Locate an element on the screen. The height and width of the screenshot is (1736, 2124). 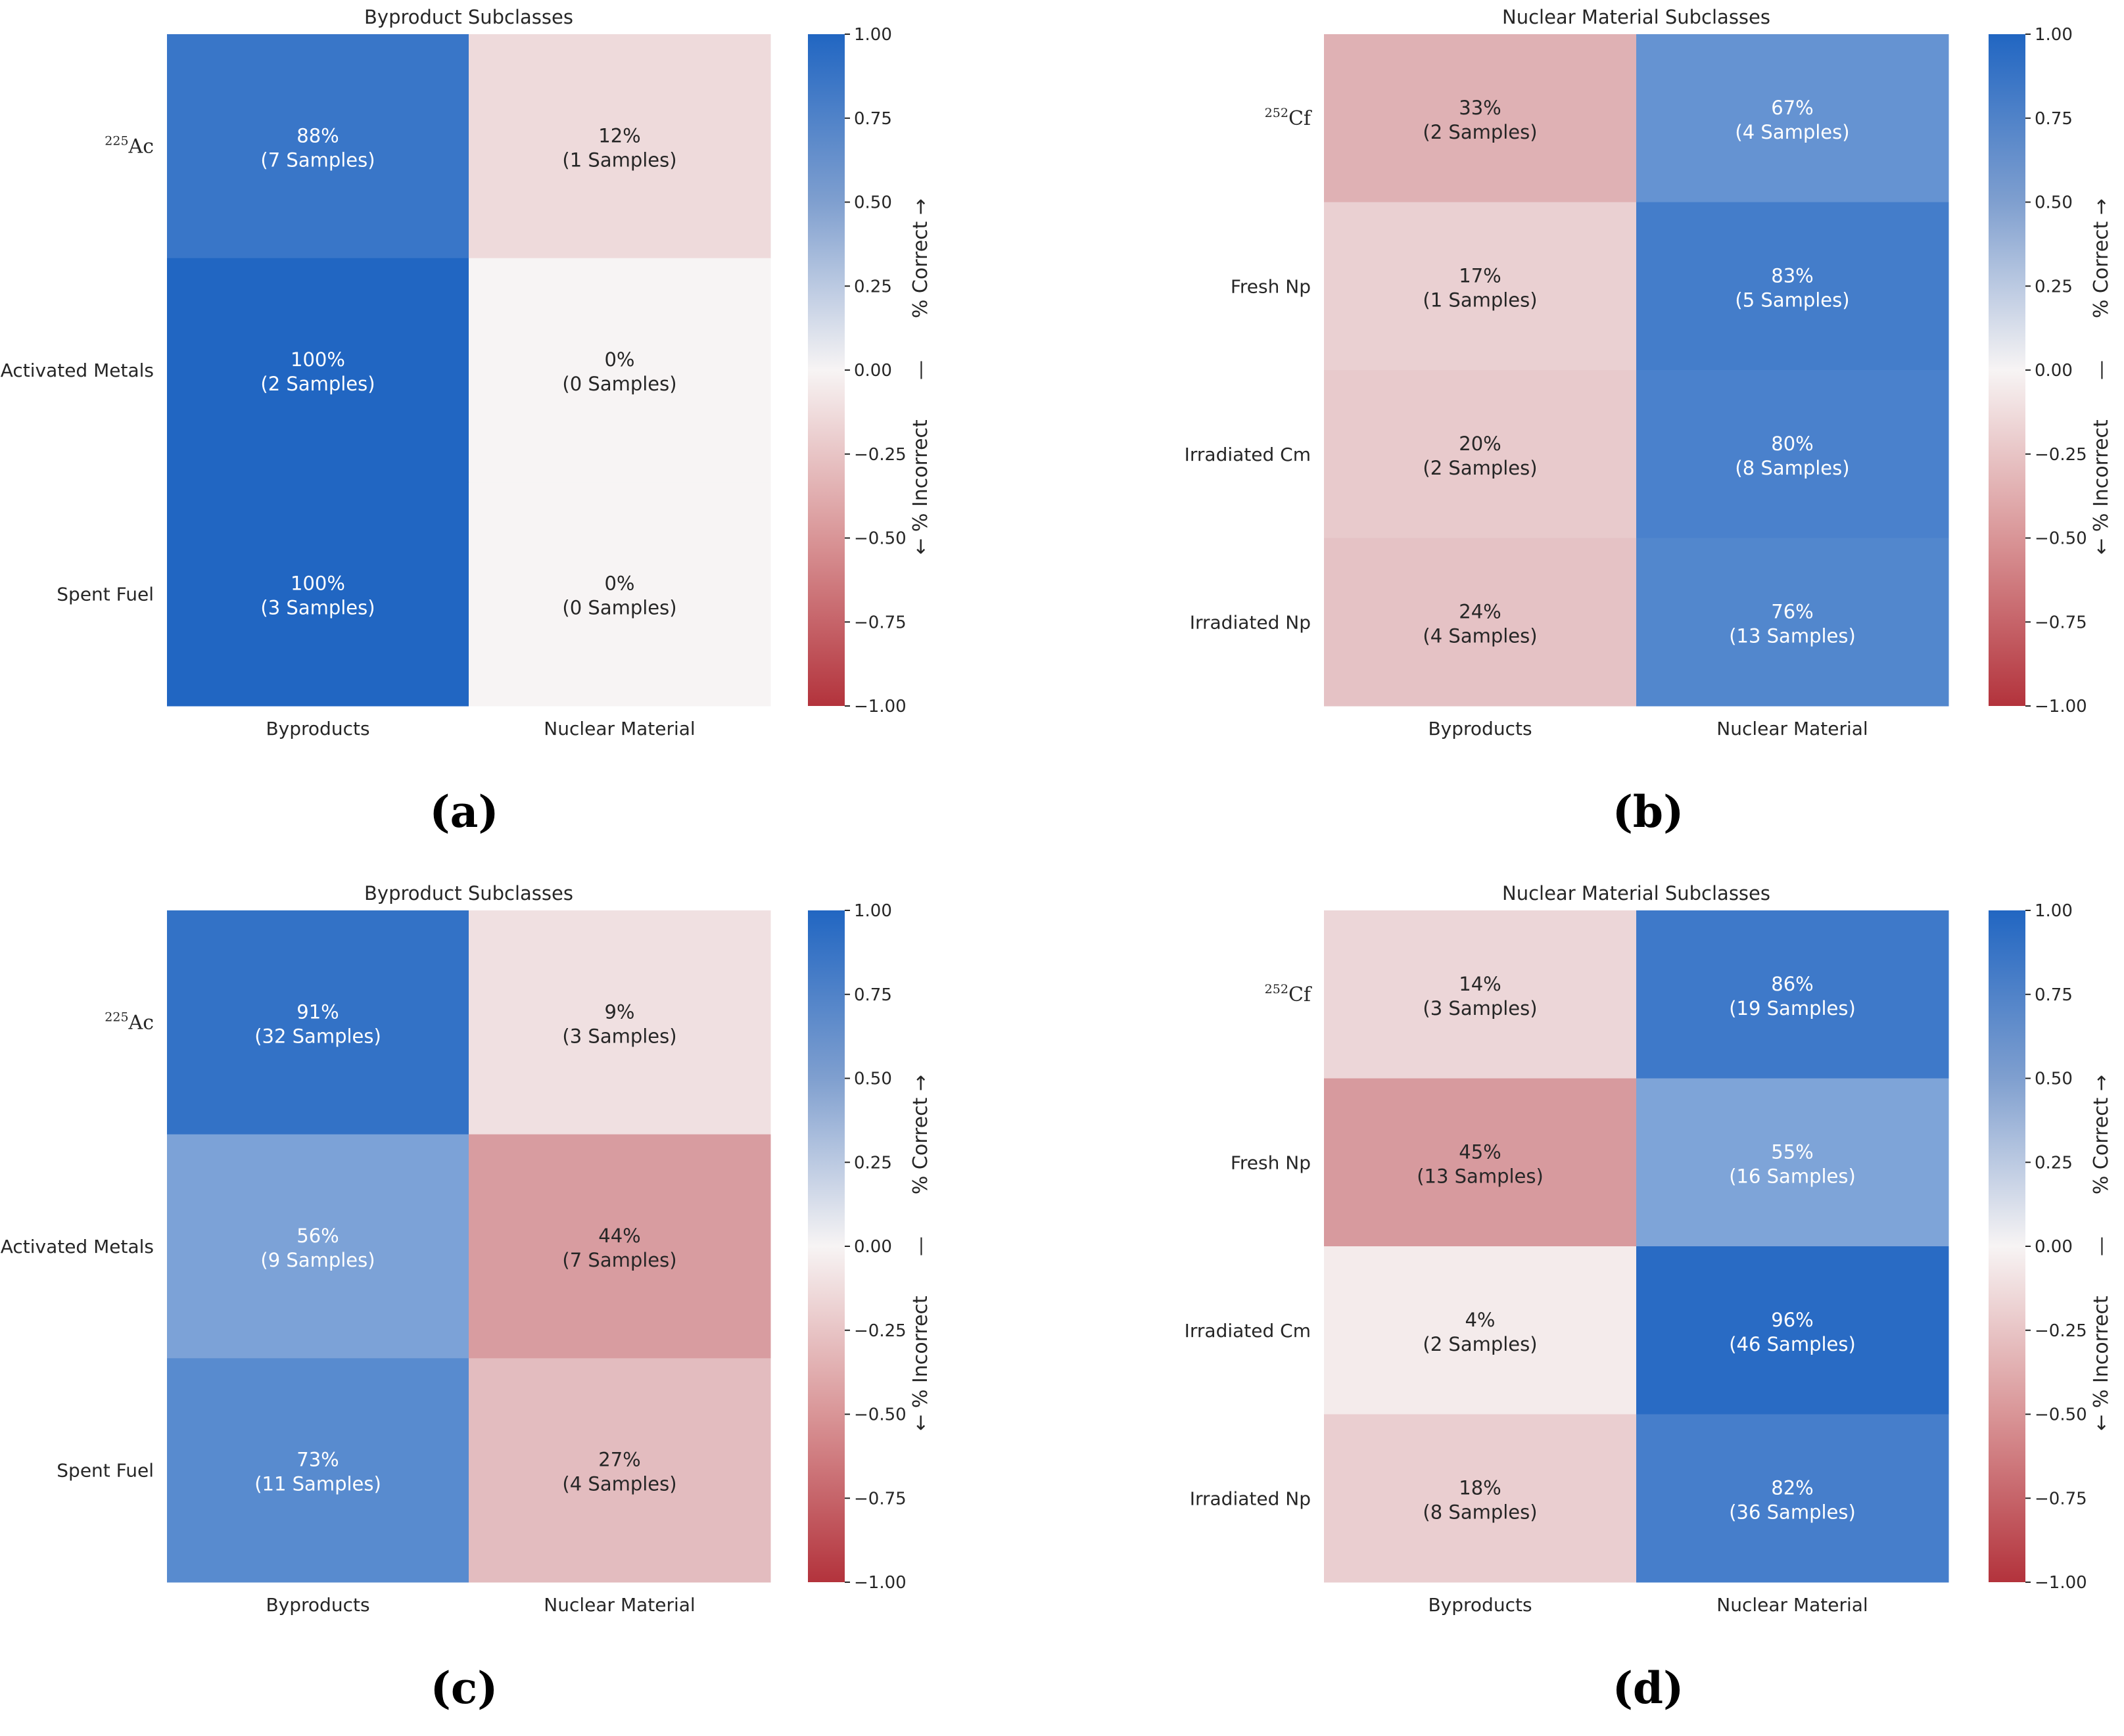
cell-percent-label: 86% is located at coordinates (1792, 984).